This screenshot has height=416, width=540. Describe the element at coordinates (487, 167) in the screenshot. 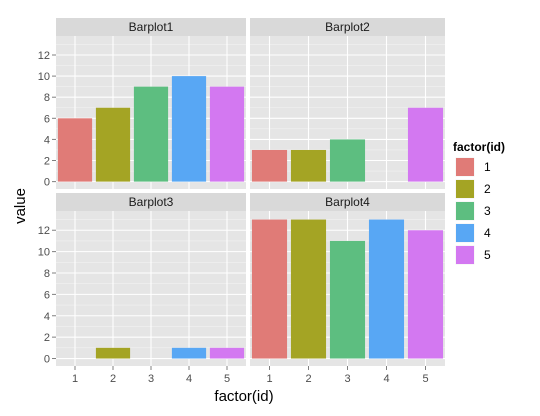

I see `legend-label: 1` at that location.